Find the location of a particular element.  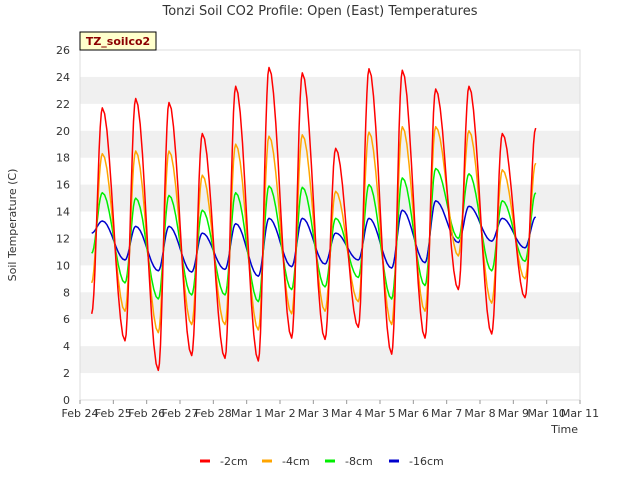

x-tick-label: Mar 4 is located at coordinates (346, 413).